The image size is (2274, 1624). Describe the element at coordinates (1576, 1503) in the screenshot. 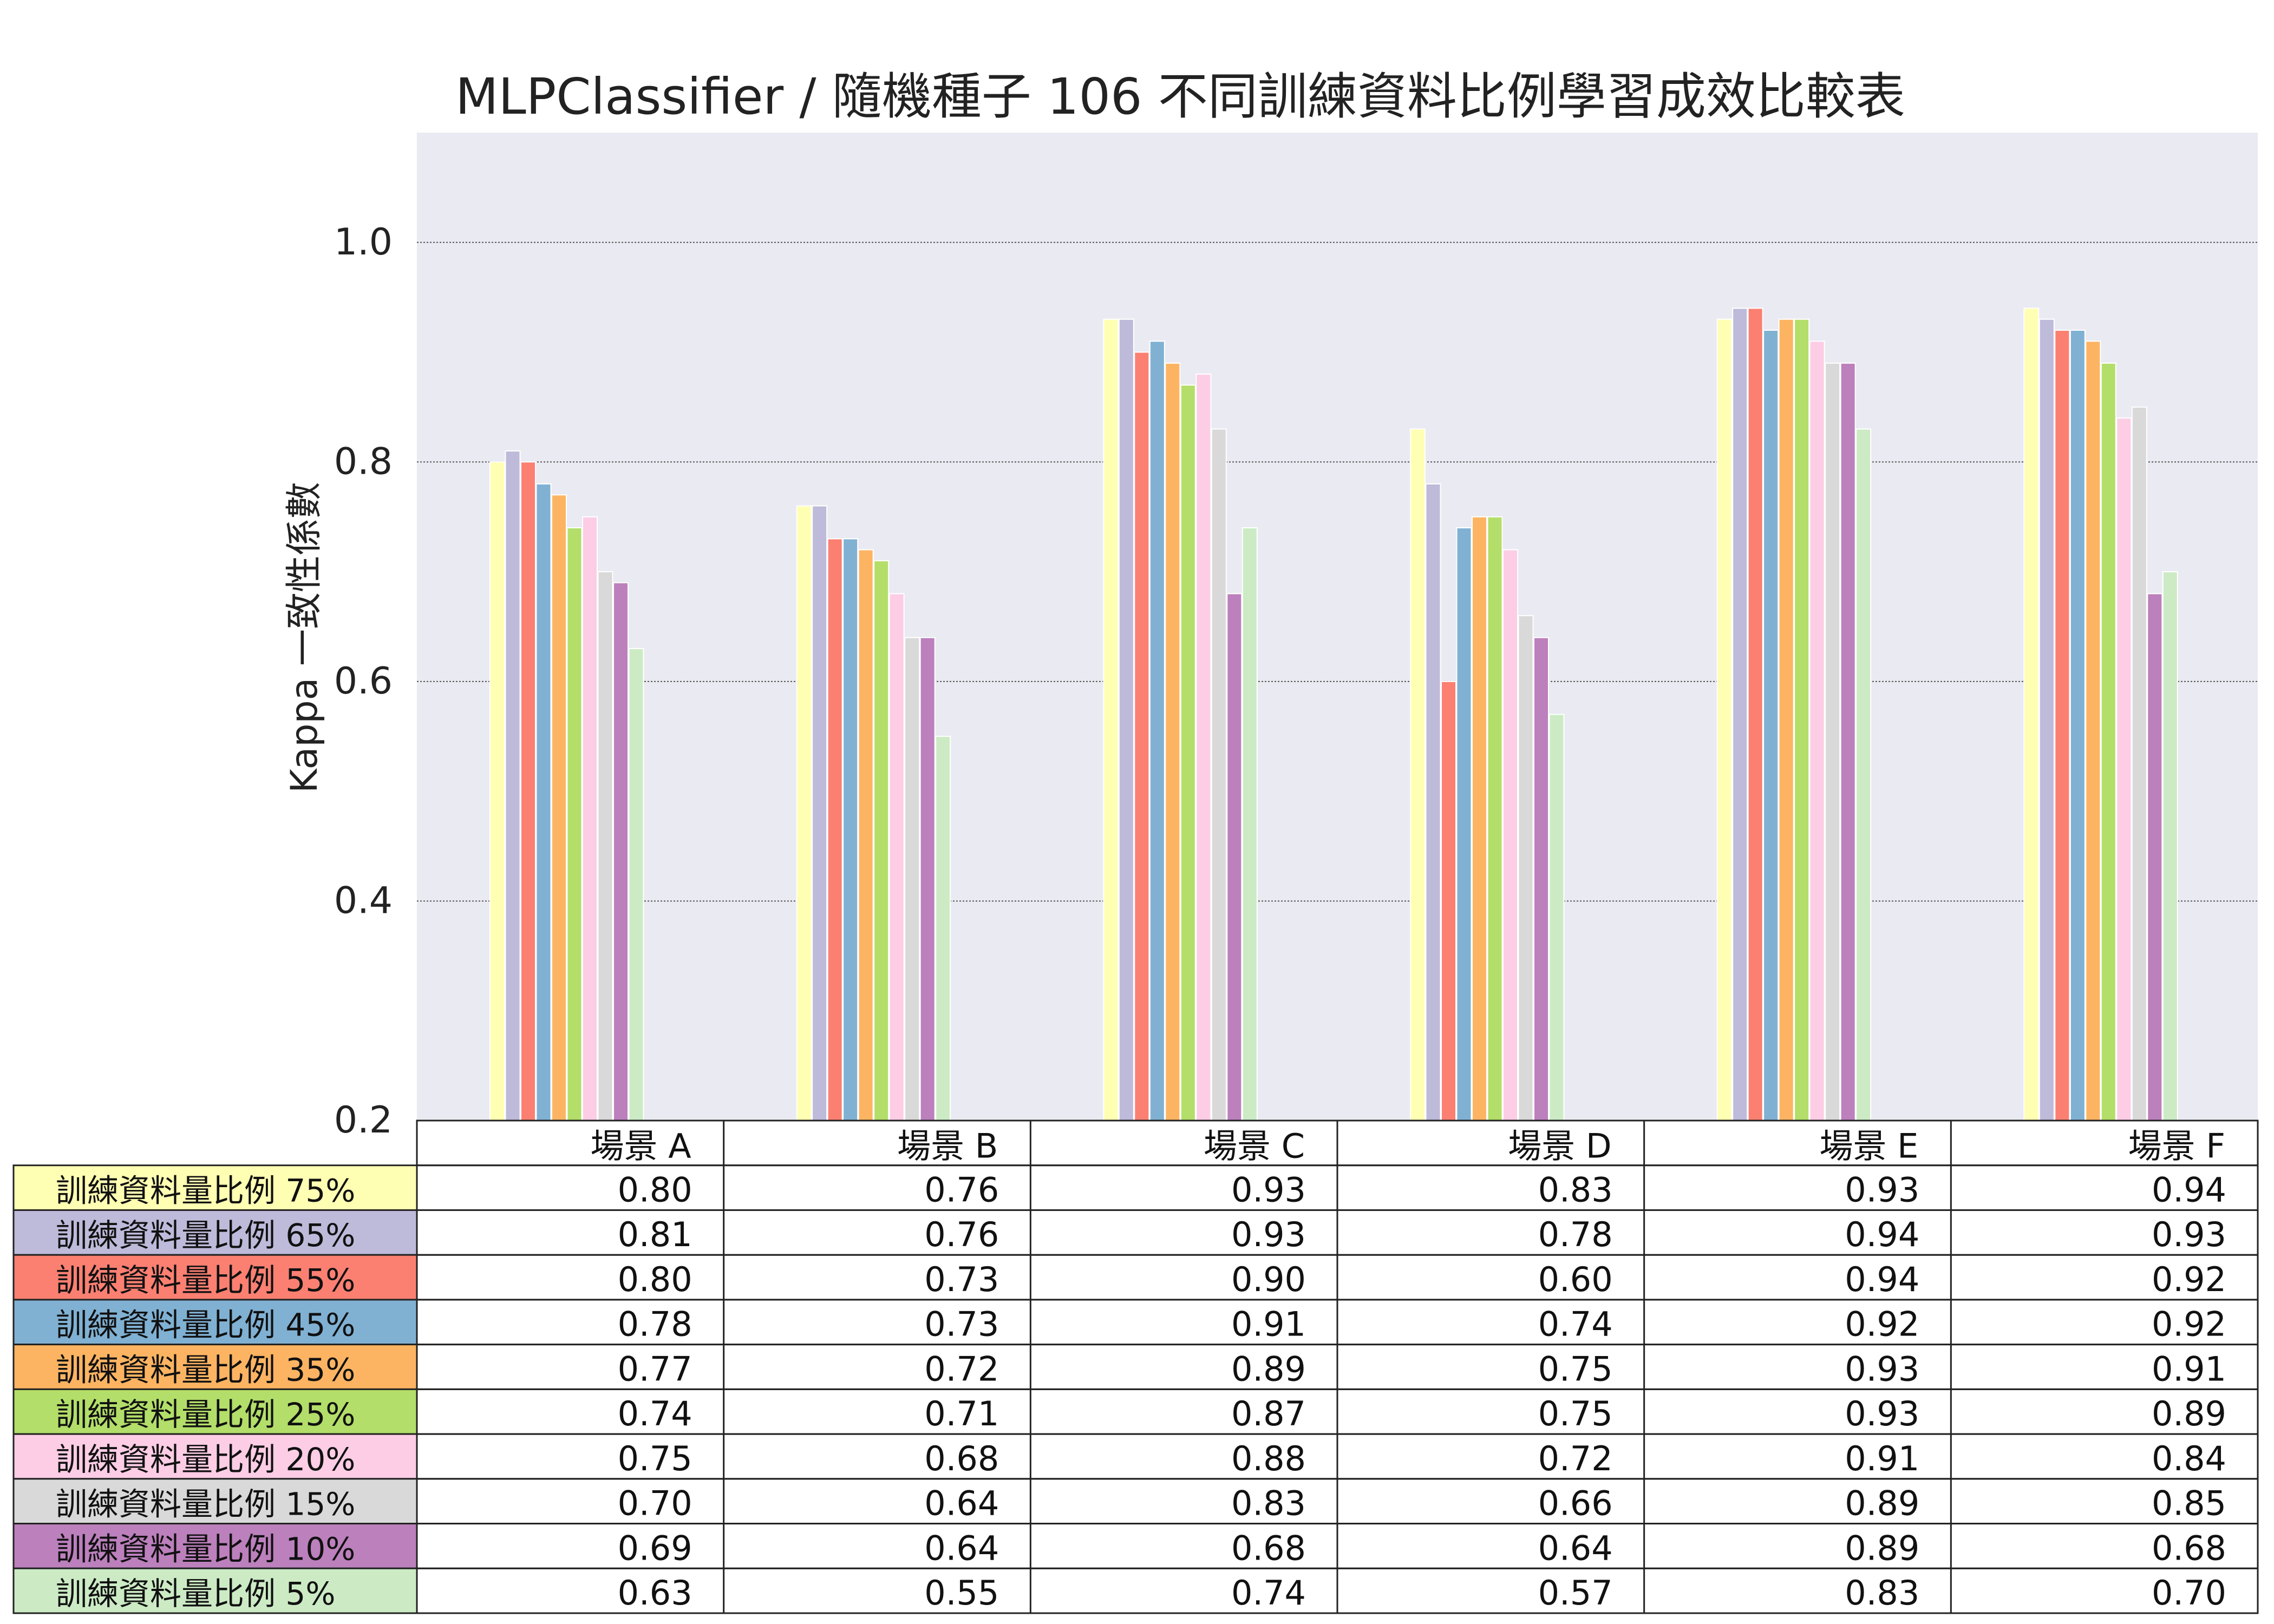

I see `table-cell-value: 0.66` at that location.